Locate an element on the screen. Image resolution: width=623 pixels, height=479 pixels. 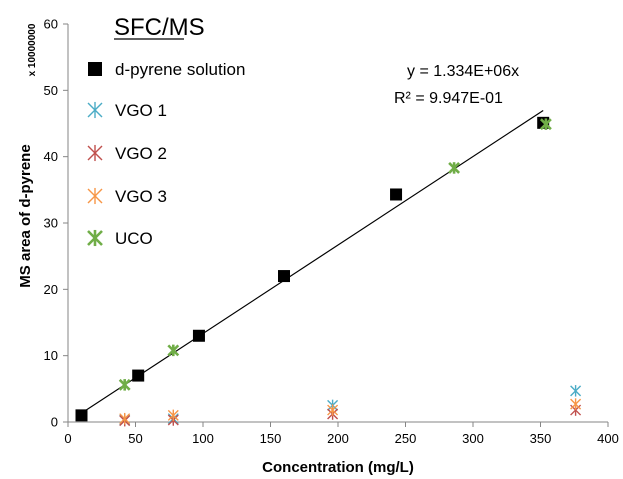
x-tick-label: 250 is located at coordinates (406, 438).